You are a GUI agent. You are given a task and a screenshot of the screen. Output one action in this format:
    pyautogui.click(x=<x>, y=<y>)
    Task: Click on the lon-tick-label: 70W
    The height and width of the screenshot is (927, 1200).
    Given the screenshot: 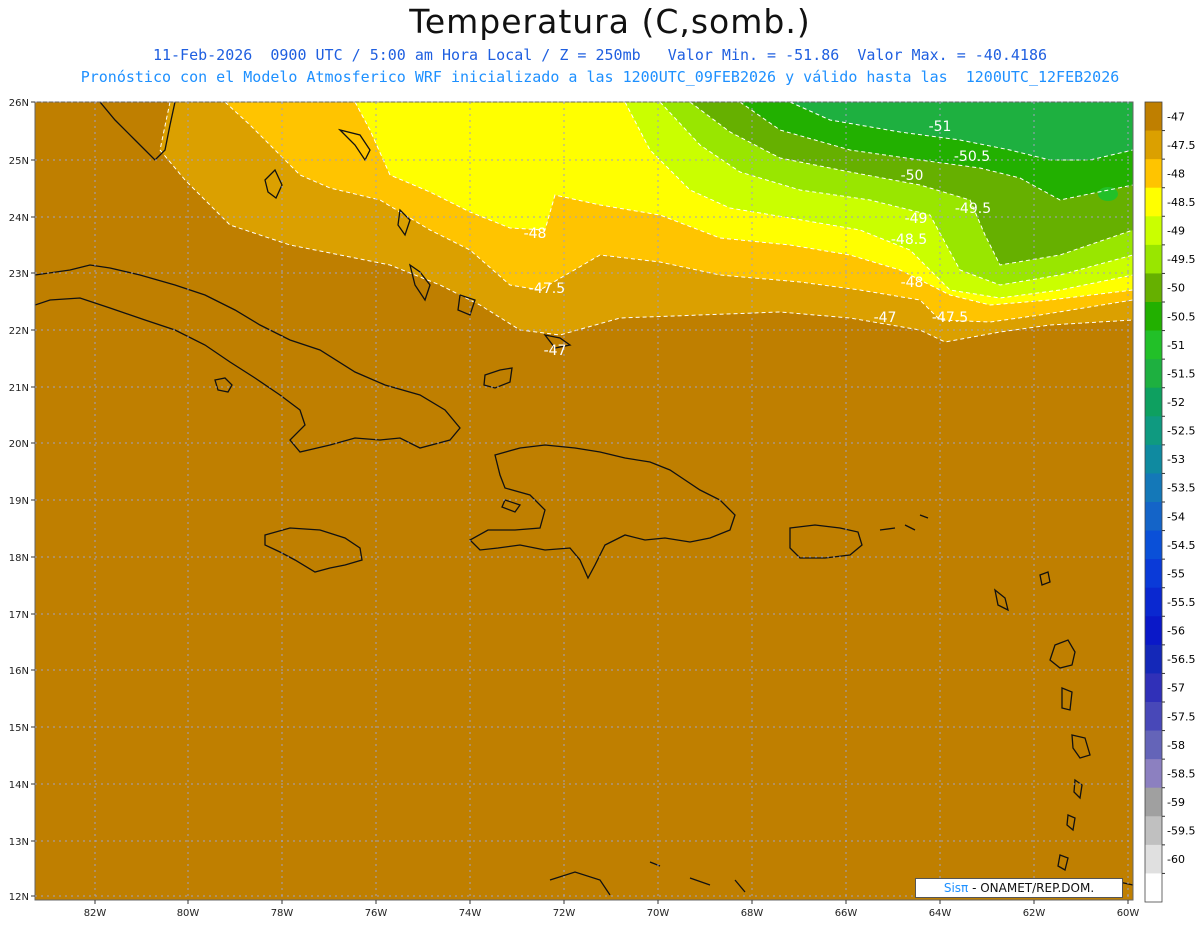 What is the action you would take?
    pyautogui.click(x=658, y=913)
    